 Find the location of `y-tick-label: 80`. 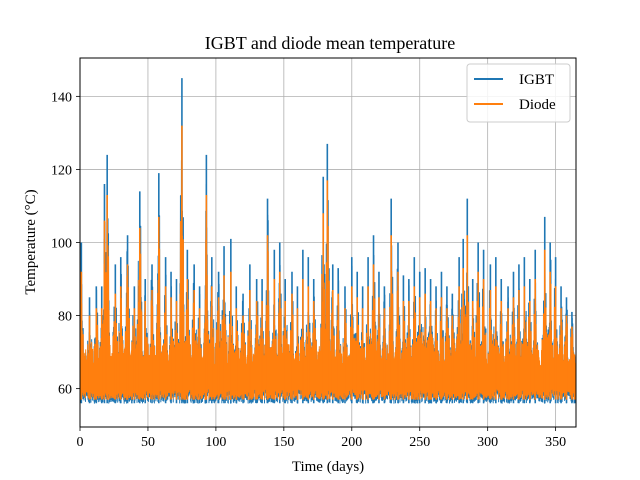

y-tick-label: 80 is located at coordinates (65, 317).